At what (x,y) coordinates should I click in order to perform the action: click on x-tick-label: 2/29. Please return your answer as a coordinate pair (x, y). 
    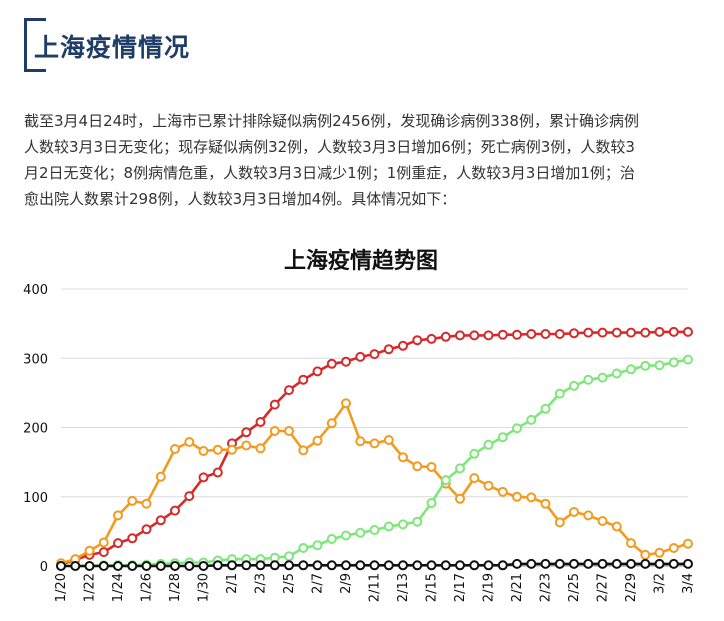
    Looking at the image, I should click on (631, 587).